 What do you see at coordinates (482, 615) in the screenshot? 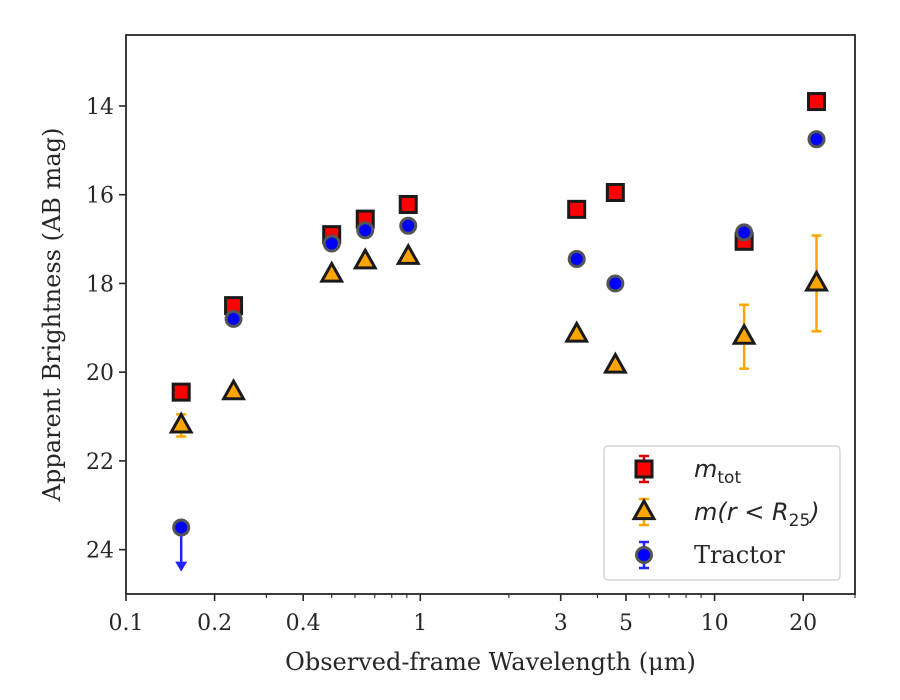
I see `x-ticks: 0.1 0.2 0.4 1 3 5 10 20` at bounding box center [482, 615].